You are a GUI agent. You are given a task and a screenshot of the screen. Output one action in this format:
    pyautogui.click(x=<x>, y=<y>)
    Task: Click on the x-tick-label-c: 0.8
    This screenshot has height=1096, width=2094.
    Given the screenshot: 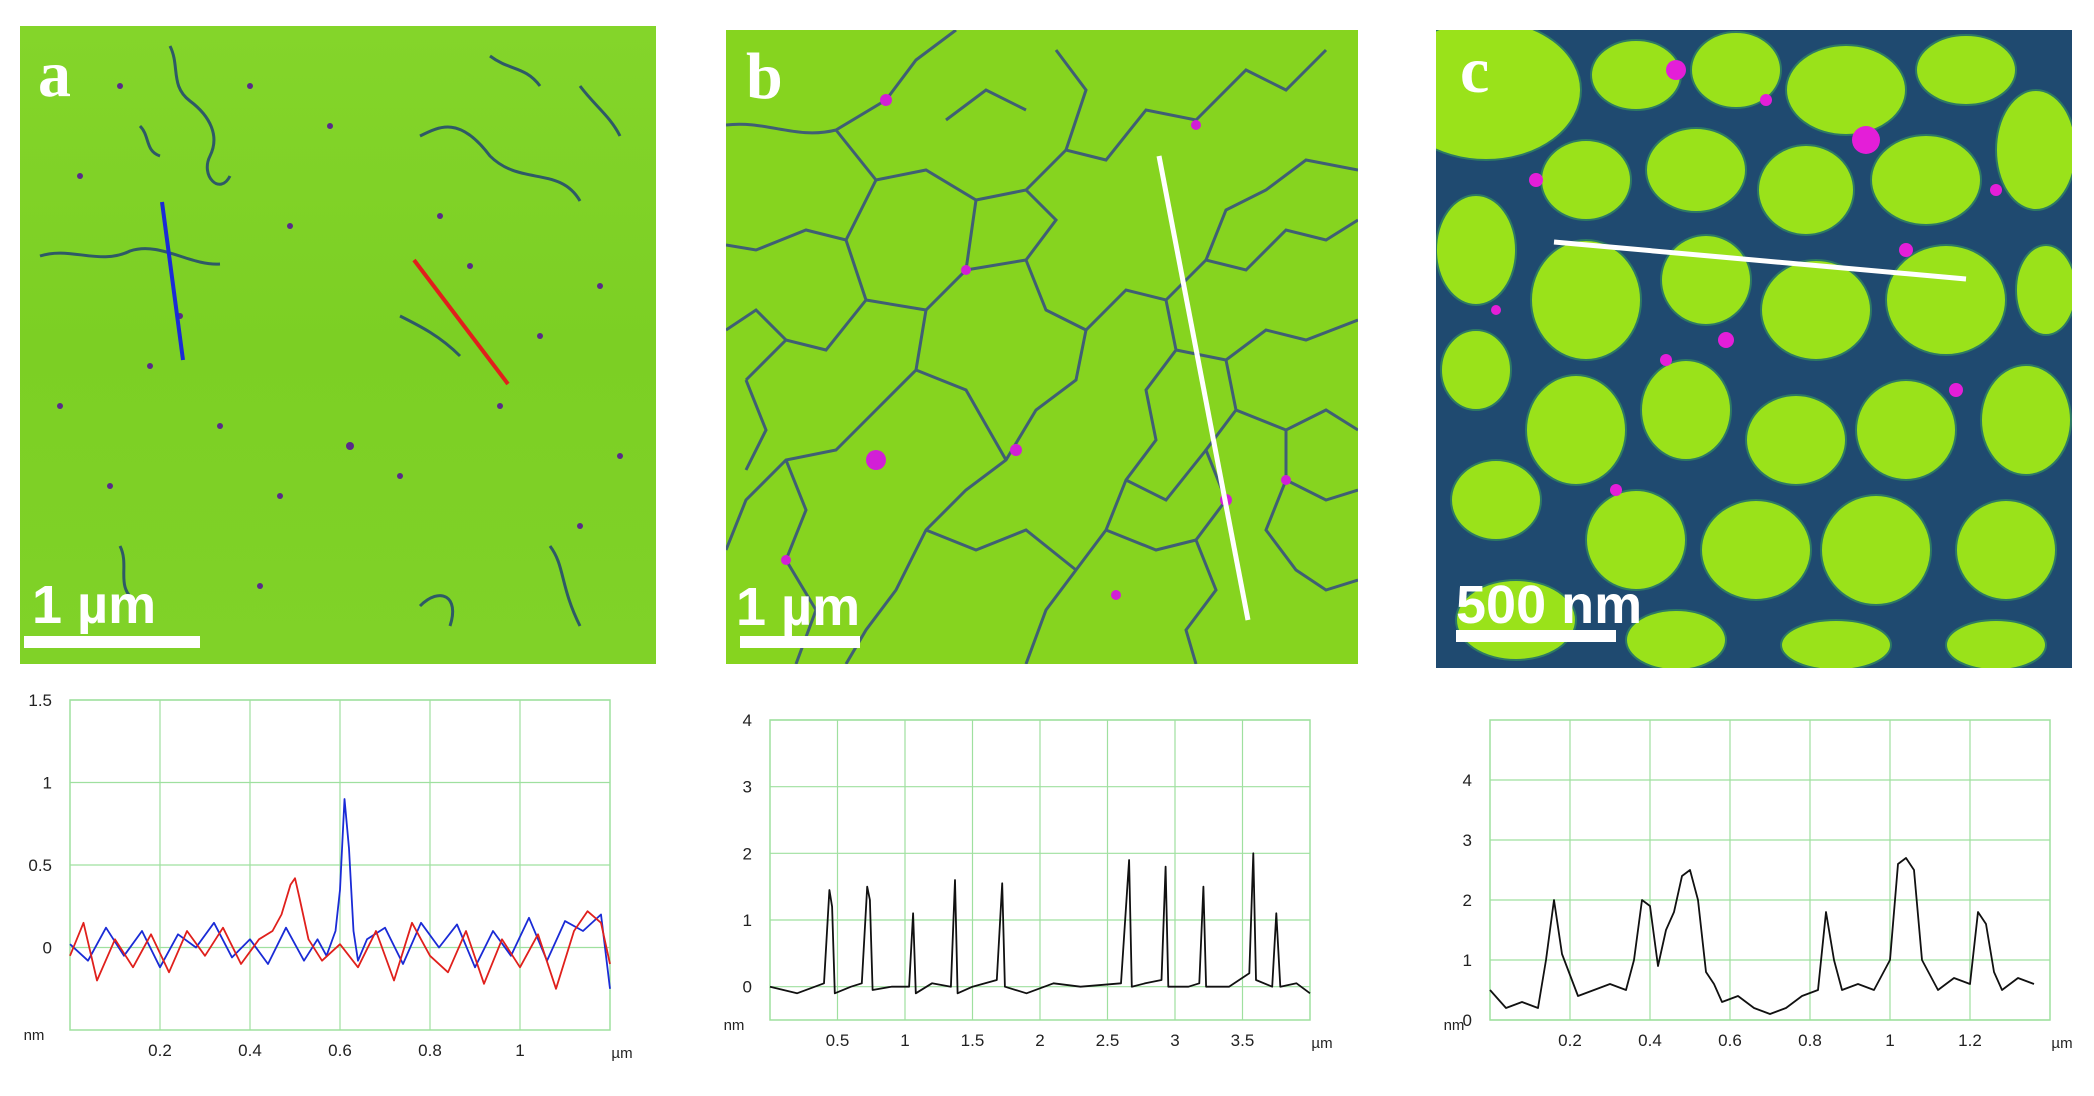 What is the action you would take?
    pyautogui.click(x=1810, y=1040)
    